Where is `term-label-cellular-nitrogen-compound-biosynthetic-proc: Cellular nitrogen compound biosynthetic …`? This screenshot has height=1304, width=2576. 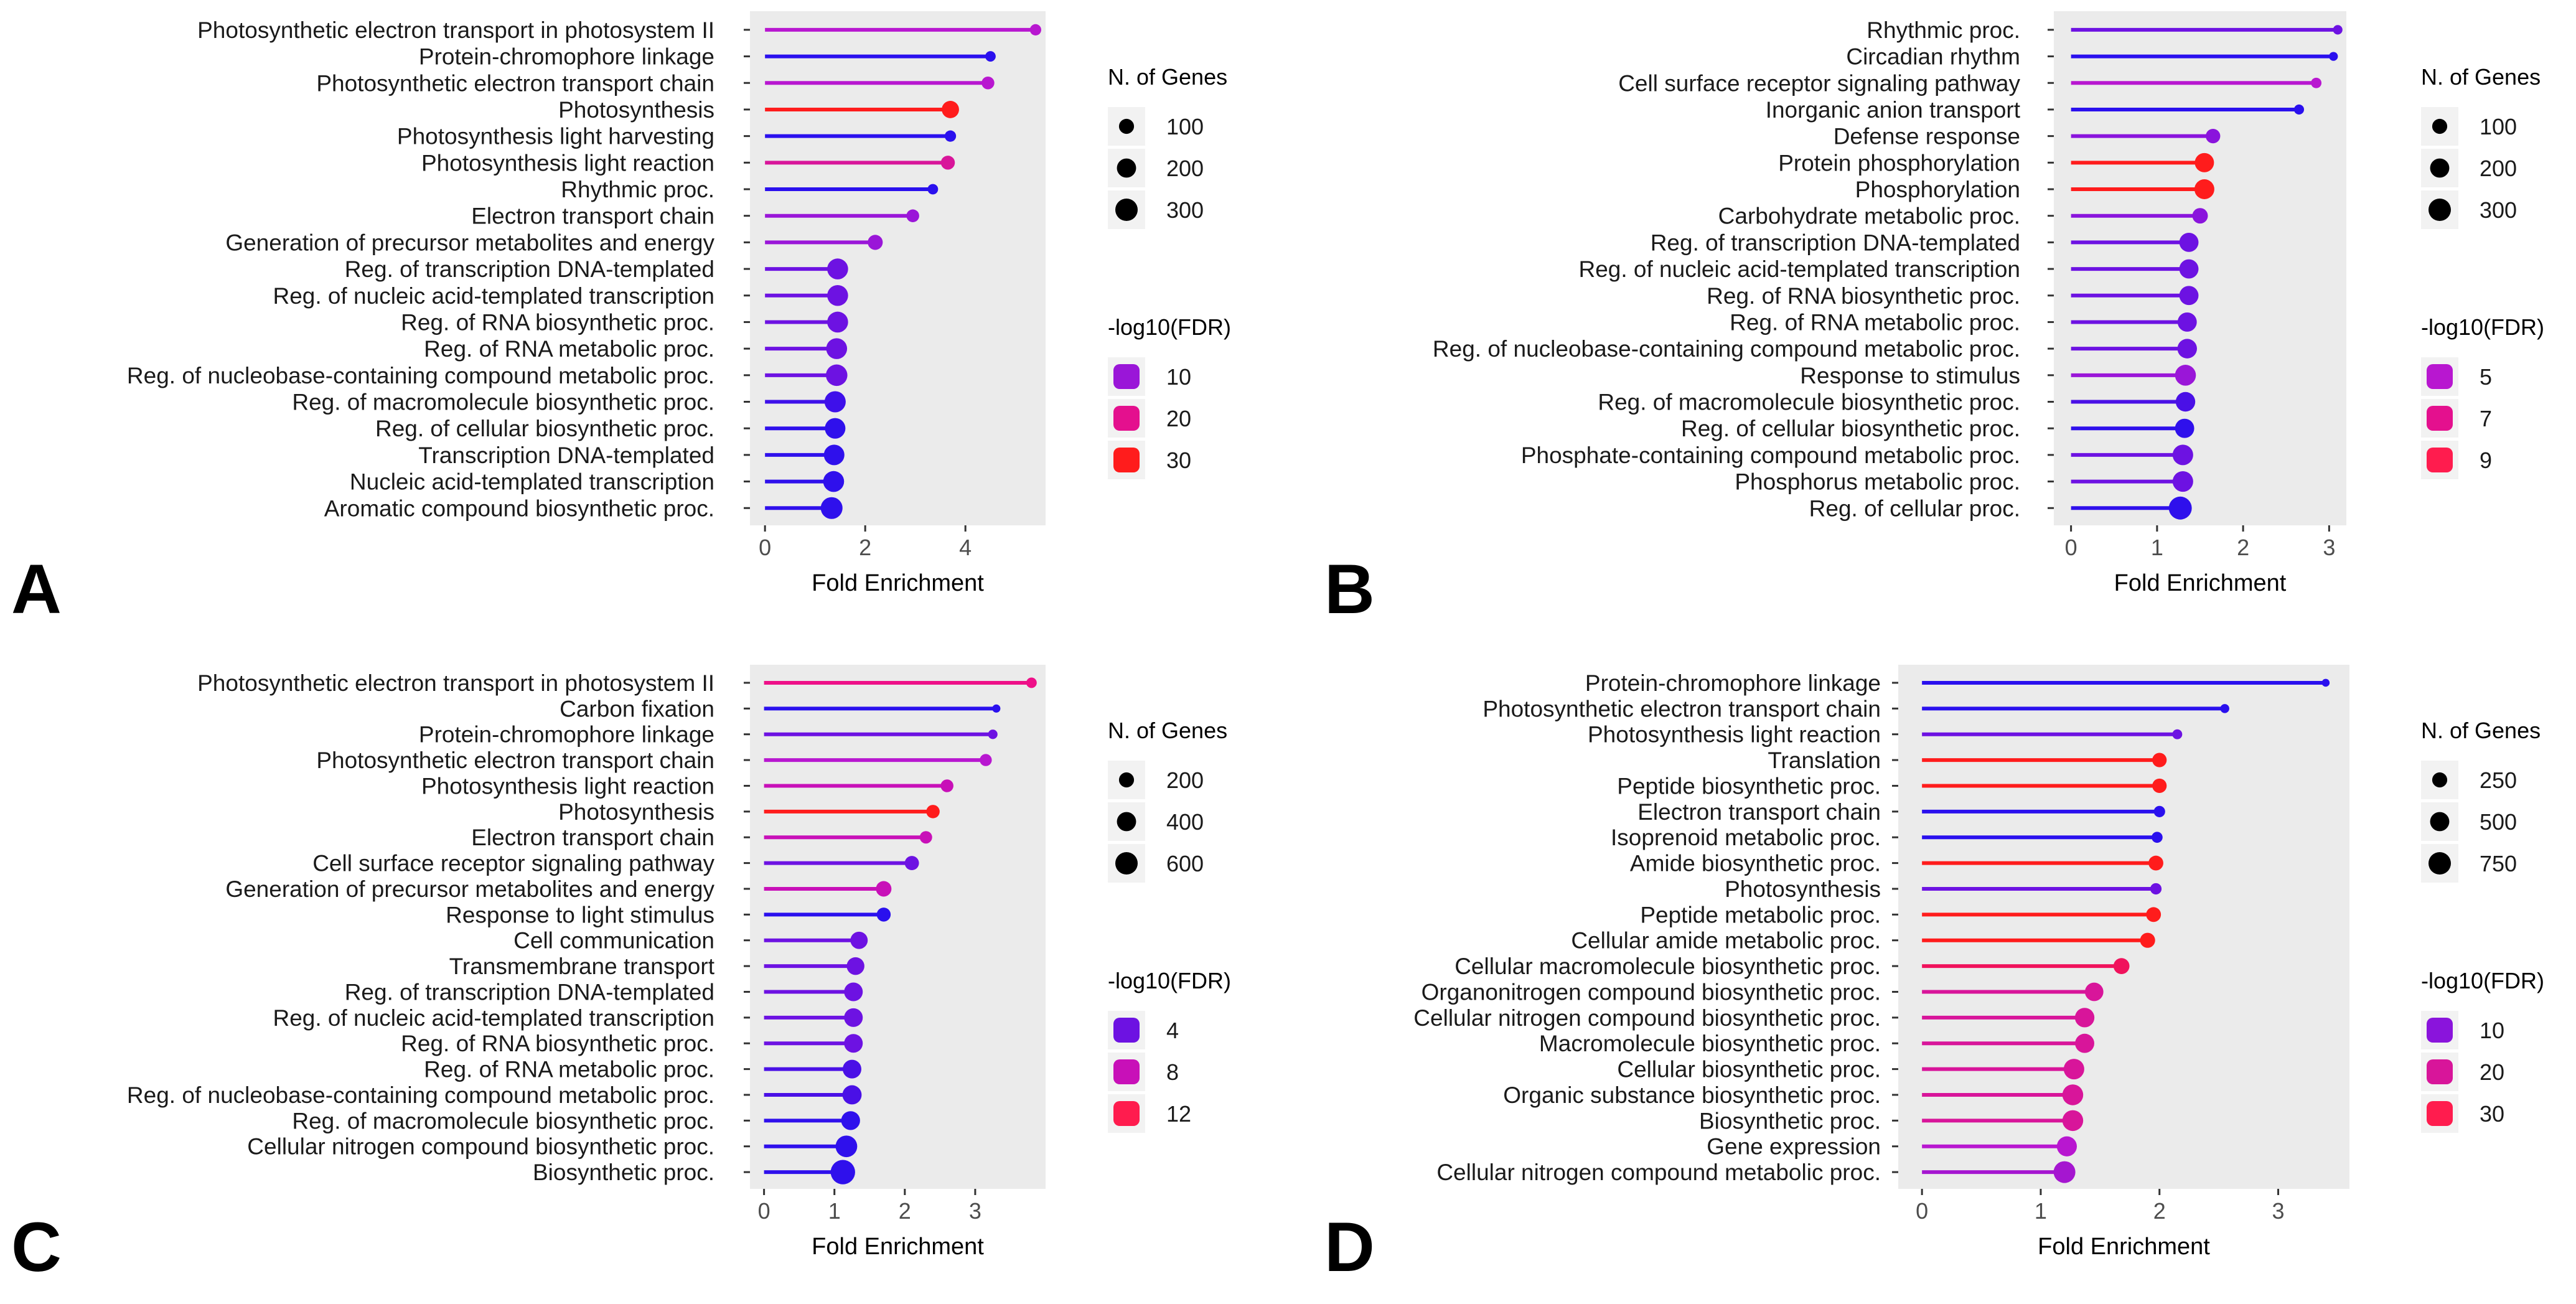
term-label-cellular-nitrogen-compound-biosynthetic-proc: Cellular nitrogen compound biosynthetic … is located at coordinates (1647, 1018).